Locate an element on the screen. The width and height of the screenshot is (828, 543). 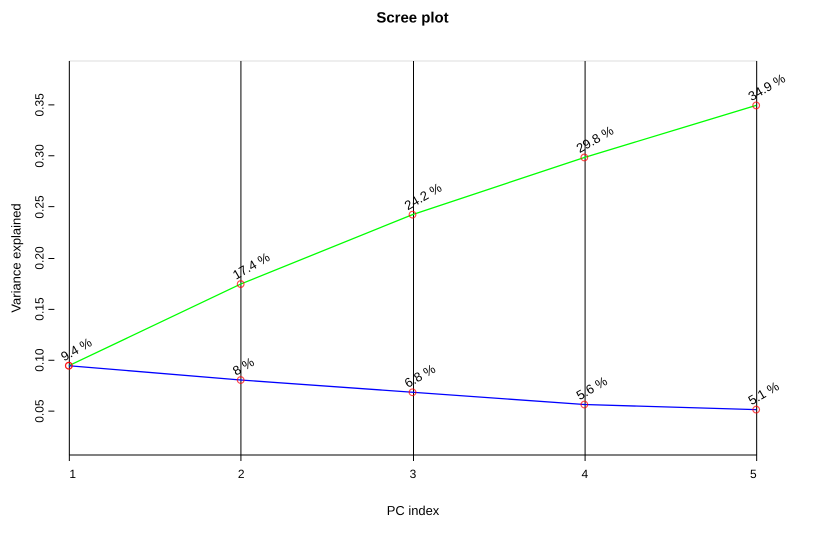
x-tick-label: 3 is located at coordinates (413, 473).